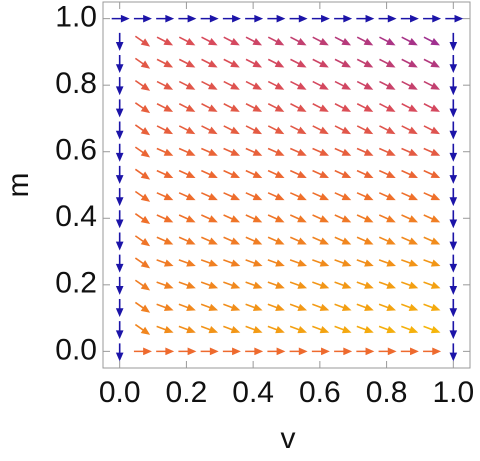 This screenshot has width=480, height=461. Describe the element at coordinates (387, 392) in the screenshot. I see `x-tick-label: 0.8` at that location.